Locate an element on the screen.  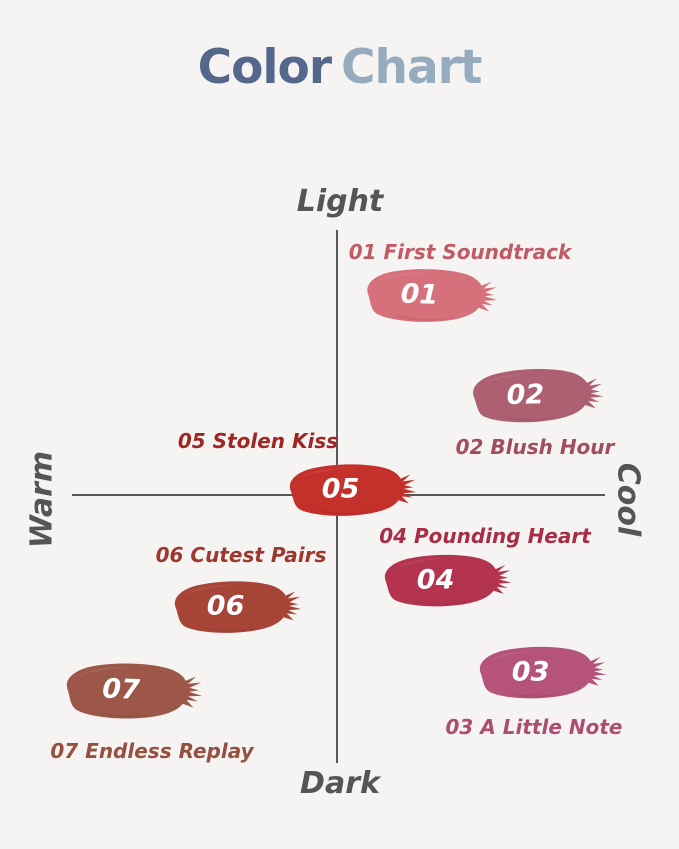
swatch-number-03: 03 is located at coordinates (530, 672).